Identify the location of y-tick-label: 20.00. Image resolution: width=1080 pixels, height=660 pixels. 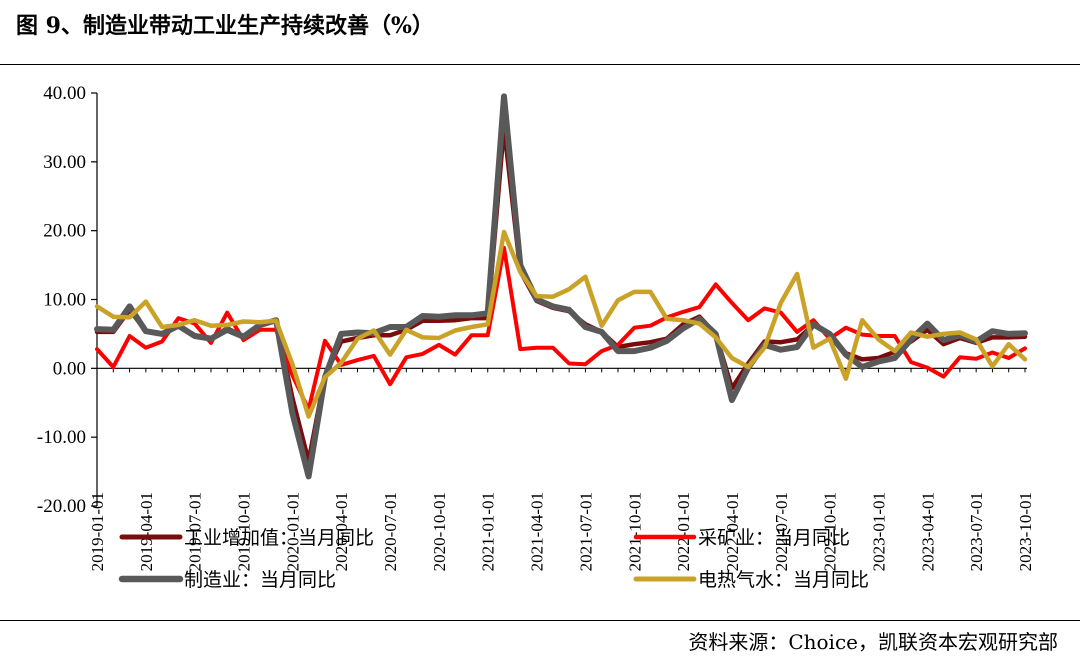
(64, 231).